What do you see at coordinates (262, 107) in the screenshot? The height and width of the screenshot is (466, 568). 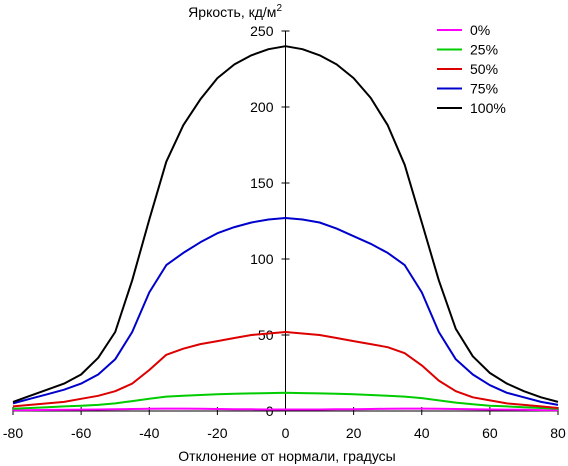 I see `y-tick-label: 200` at bounding box center [262, 107].